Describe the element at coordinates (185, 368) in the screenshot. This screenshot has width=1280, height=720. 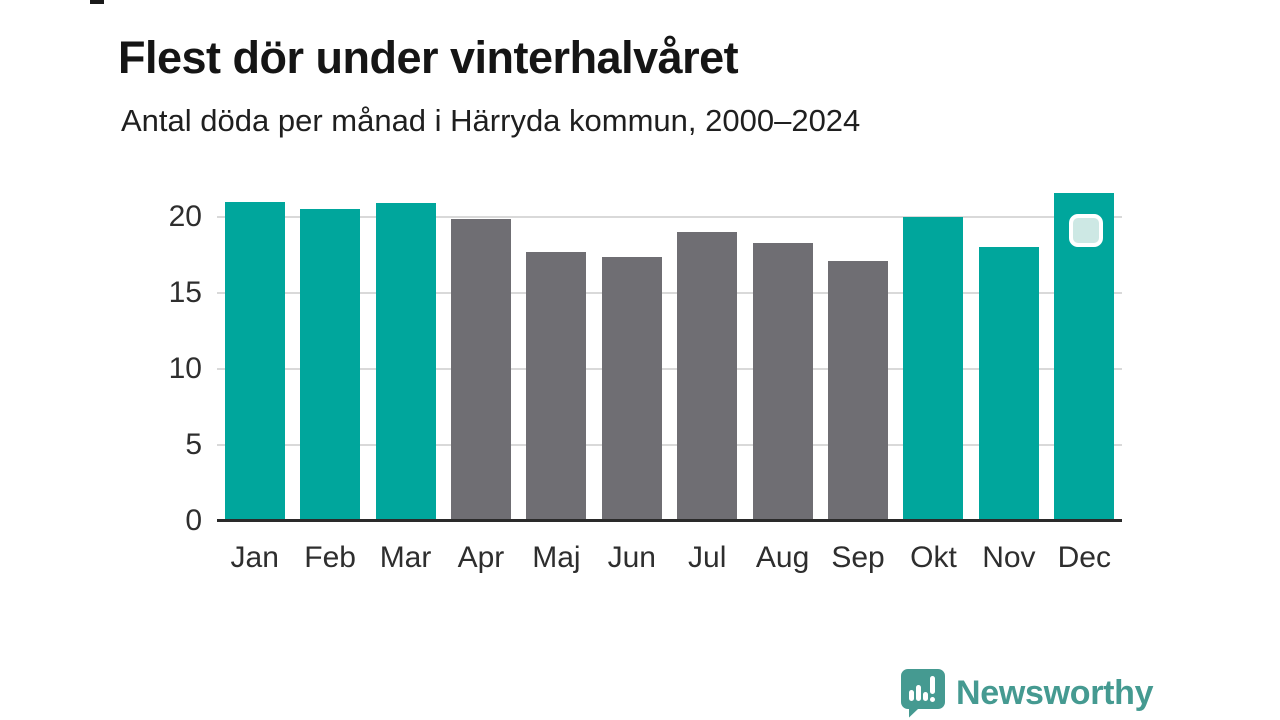
I see `y-axis-tick-label: 10` at that location.